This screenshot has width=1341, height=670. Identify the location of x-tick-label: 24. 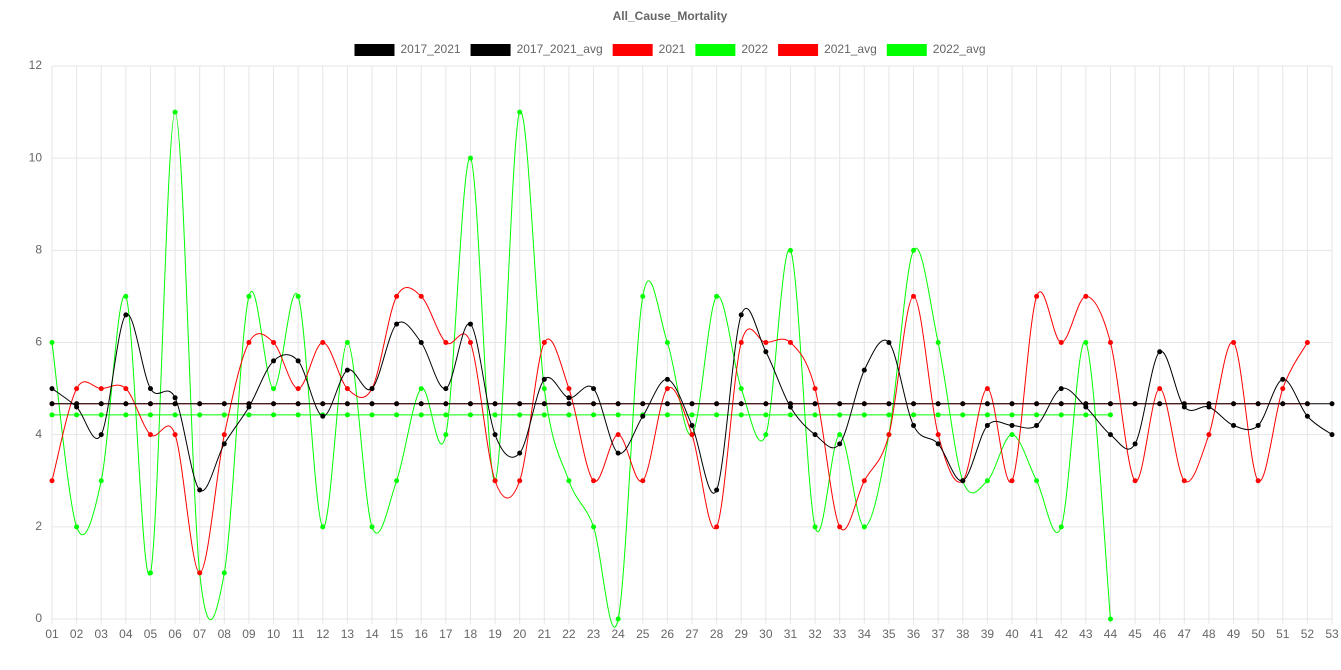
(618, 634).